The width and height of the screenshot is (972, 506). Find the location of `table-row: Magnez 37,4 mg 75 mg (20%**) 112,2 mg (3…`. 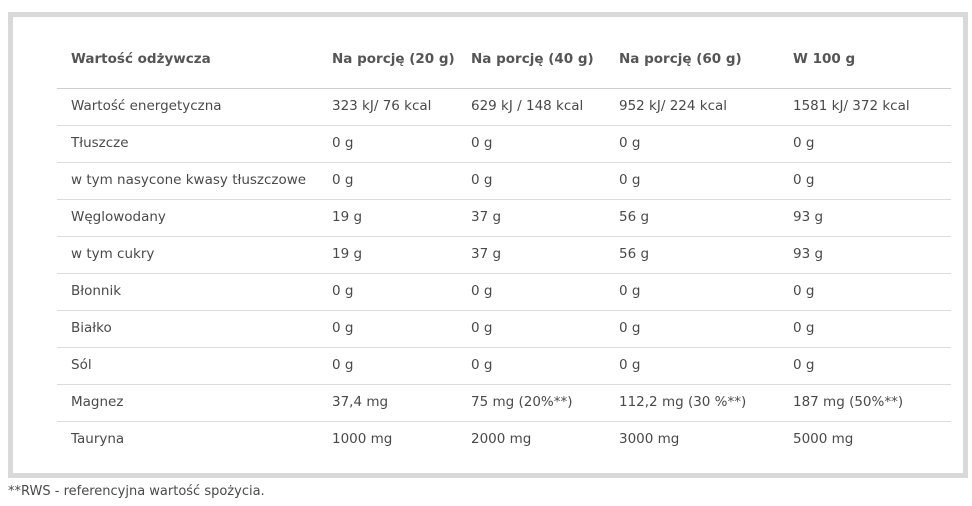

table-row: Magnez 37,4 mg 75 mg (20%**) 112,2 mg (3… is located at coordinates (504, 403).